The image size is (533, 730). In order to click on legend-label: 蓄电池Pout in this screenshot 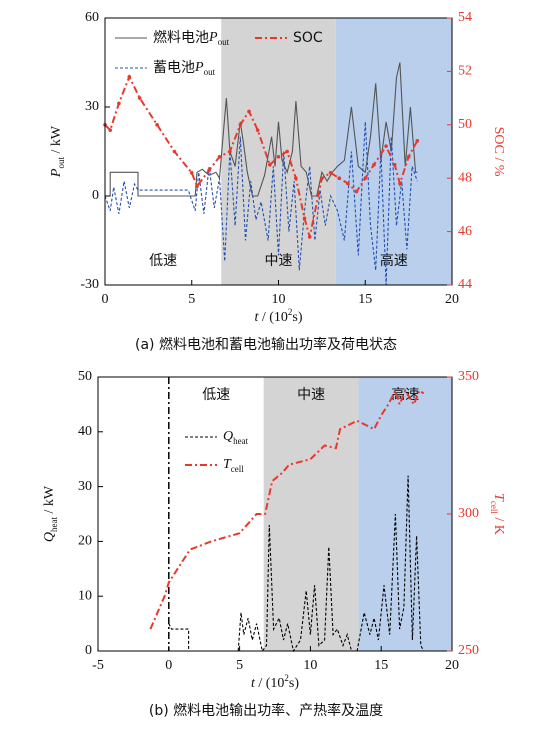, I will do `click(184, 68)`.